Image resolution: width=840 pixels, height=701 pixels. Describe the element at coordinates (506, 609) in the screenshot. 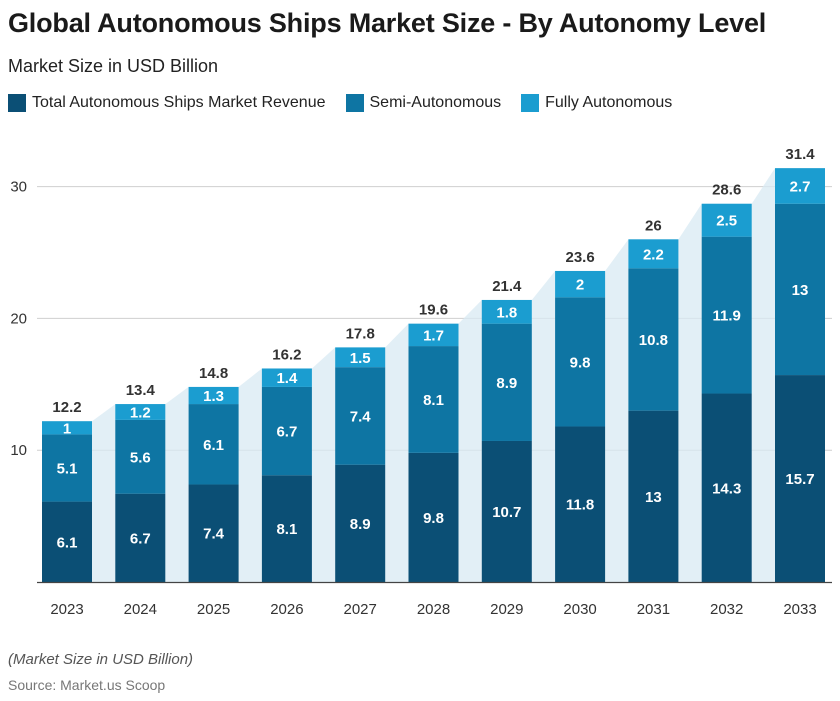

I see `x-tick-label: 2029` at that location.